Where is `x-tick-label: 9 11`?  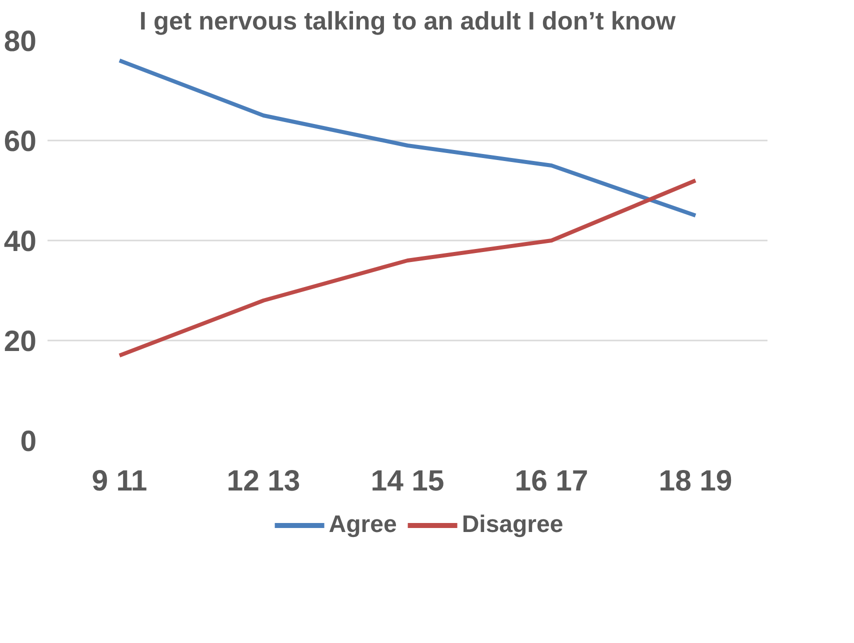
x-tick-label: 9 11 is located at coordinates (120, 481).